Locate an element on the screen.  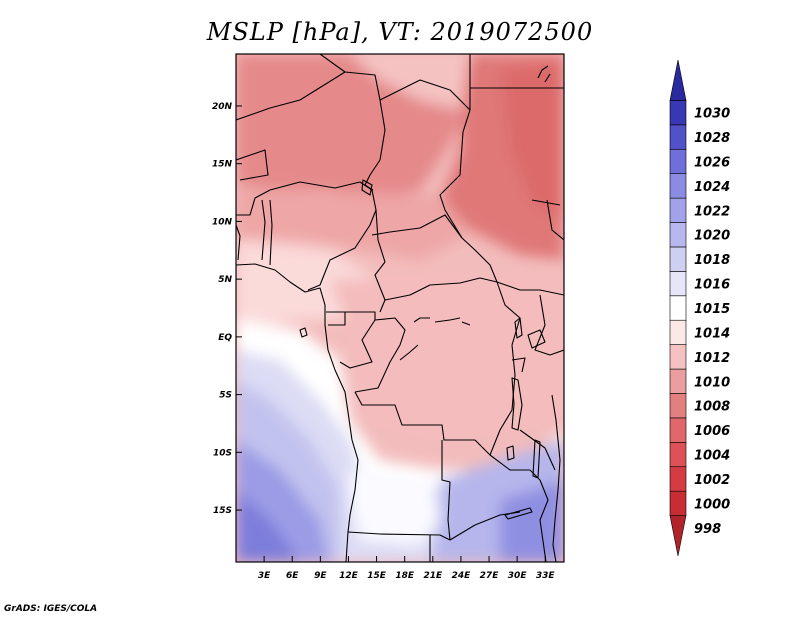
colorbar-label: 1022 is located at coordinates (712, 211).